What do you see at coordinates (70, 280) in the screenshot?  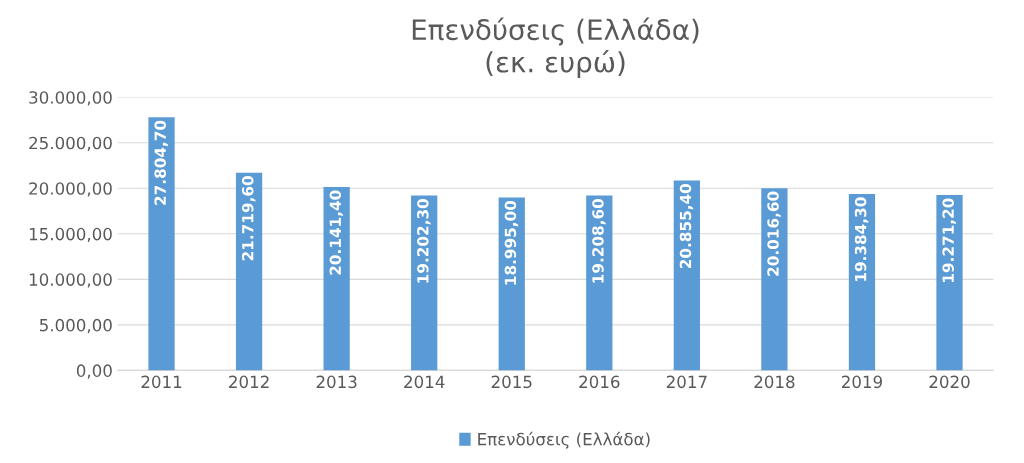 I see `y-tick-label: 10.000,00` at bounding box center [70, 280].